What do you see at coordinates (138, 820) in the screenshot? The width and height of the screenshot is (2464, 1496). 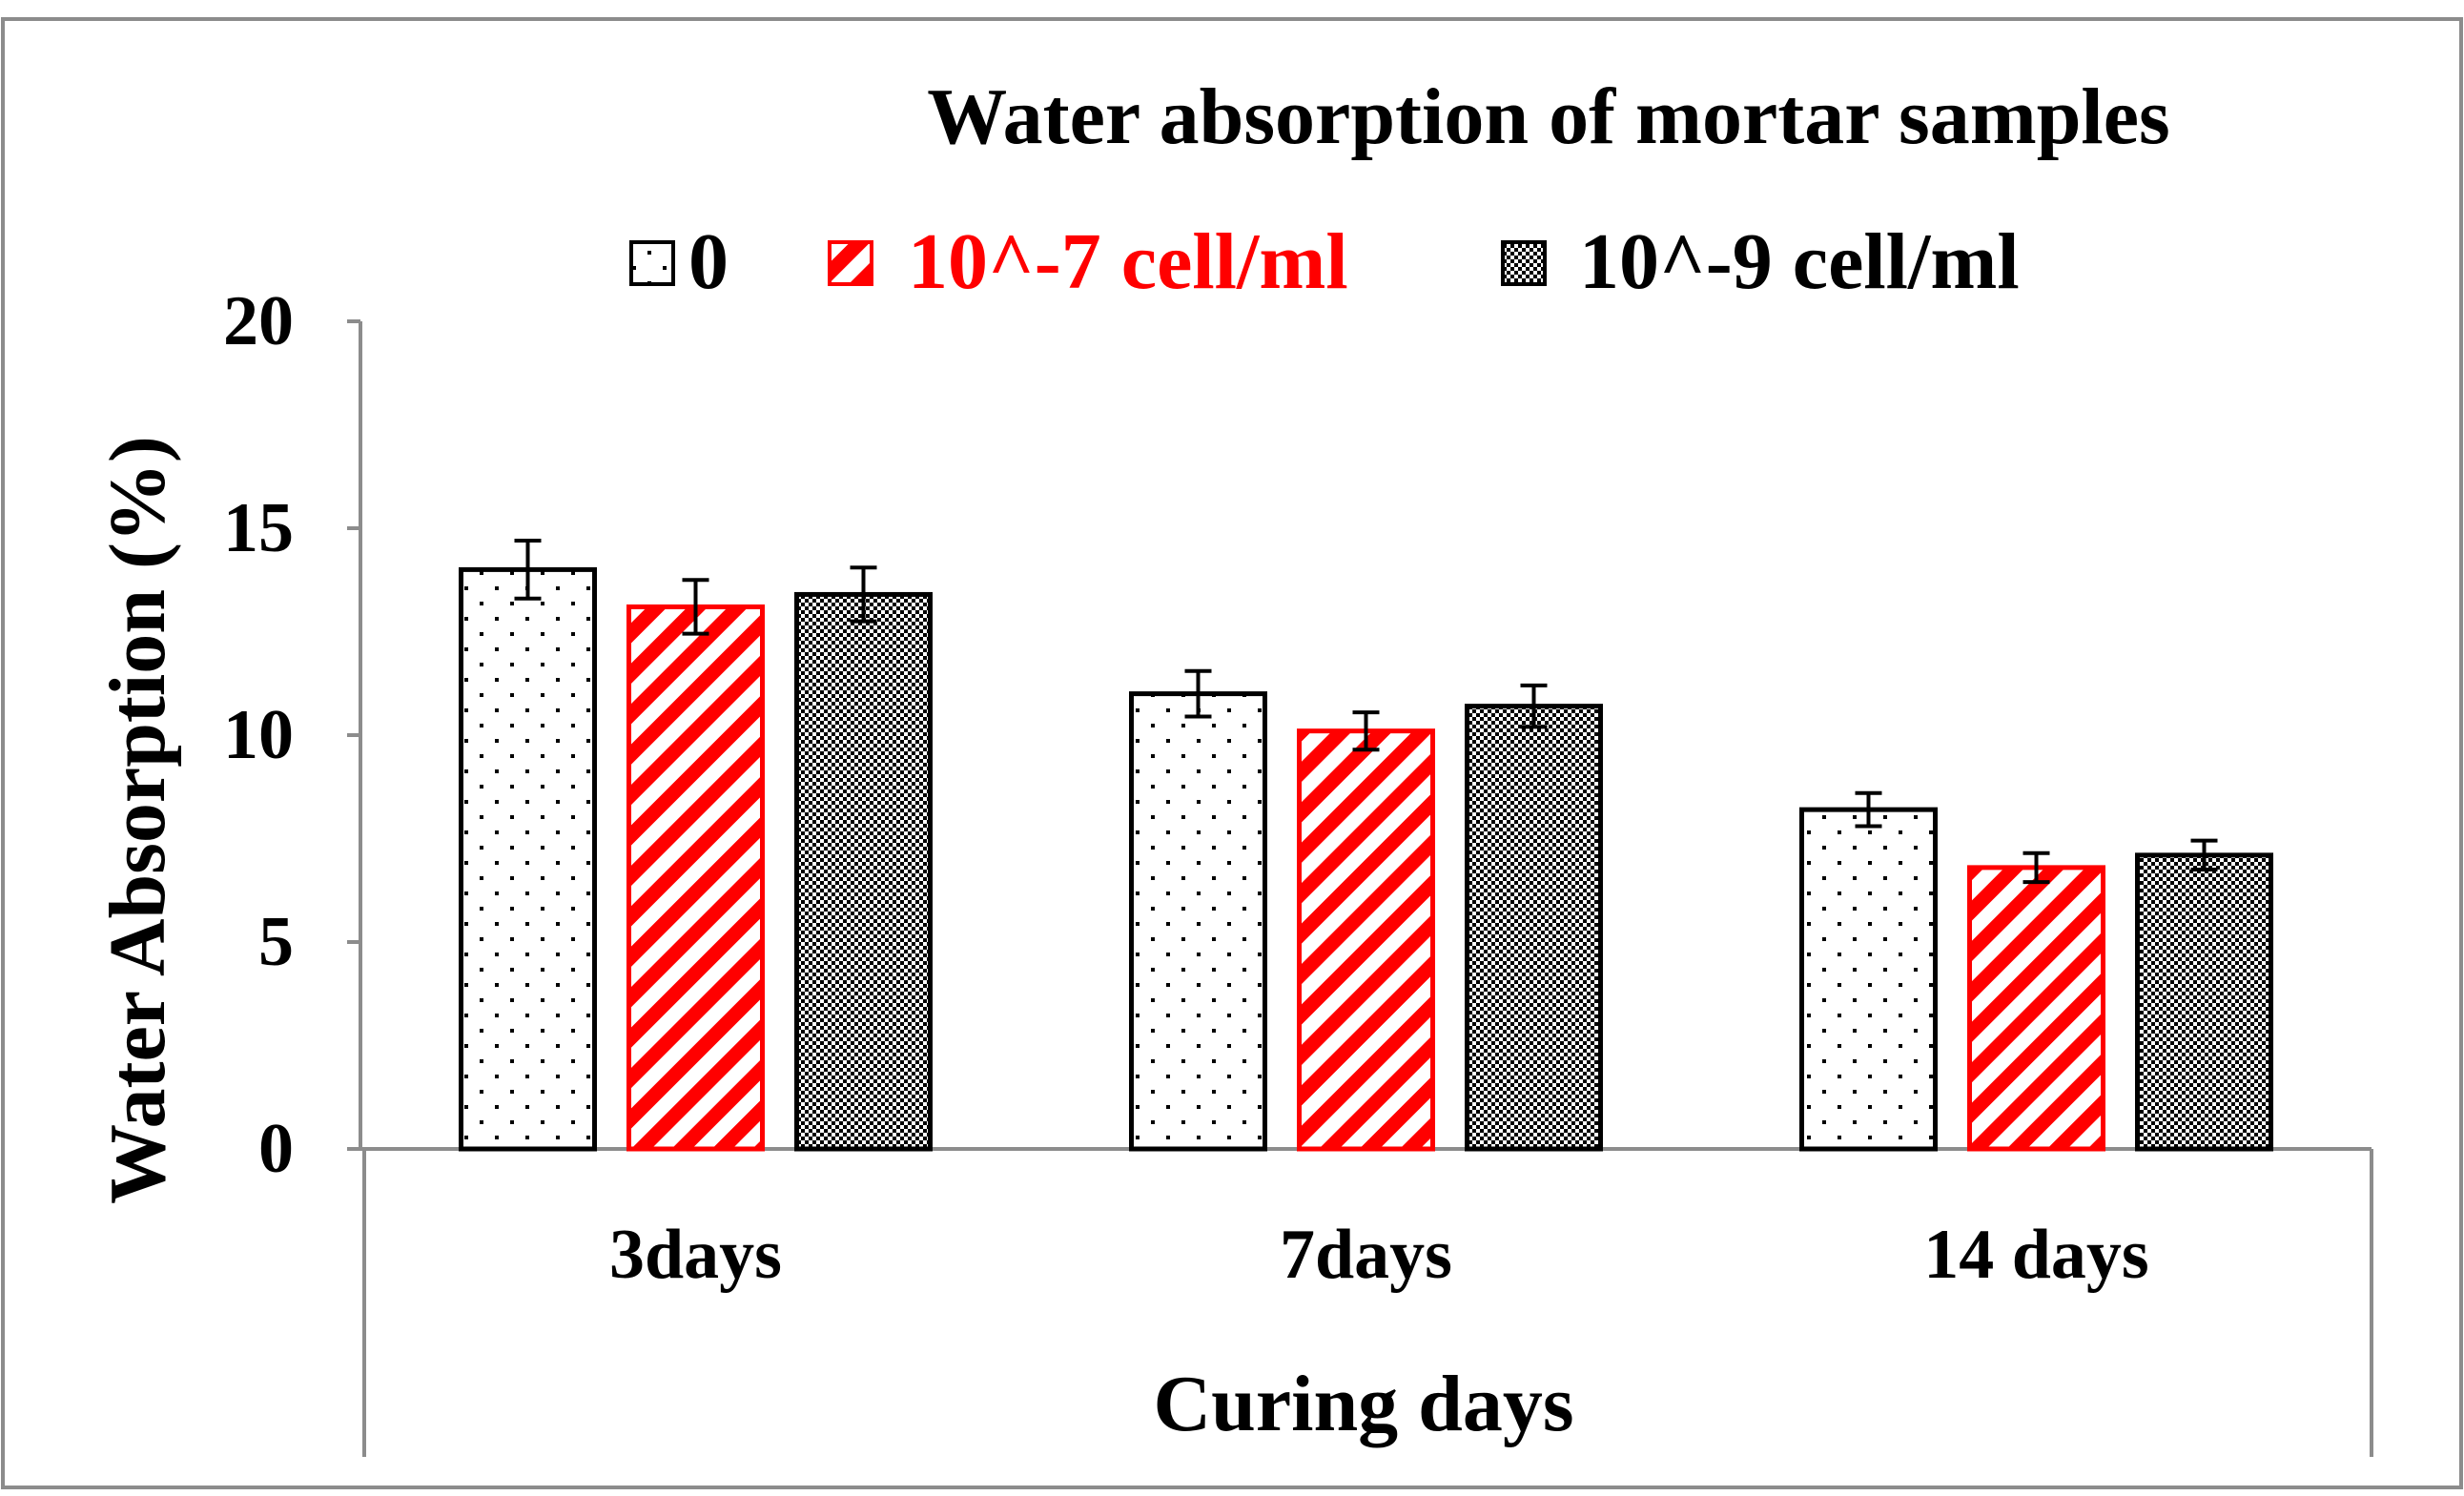 I see `y-axis-label: Water Absorption (%)` at bounding box center [138, 820].